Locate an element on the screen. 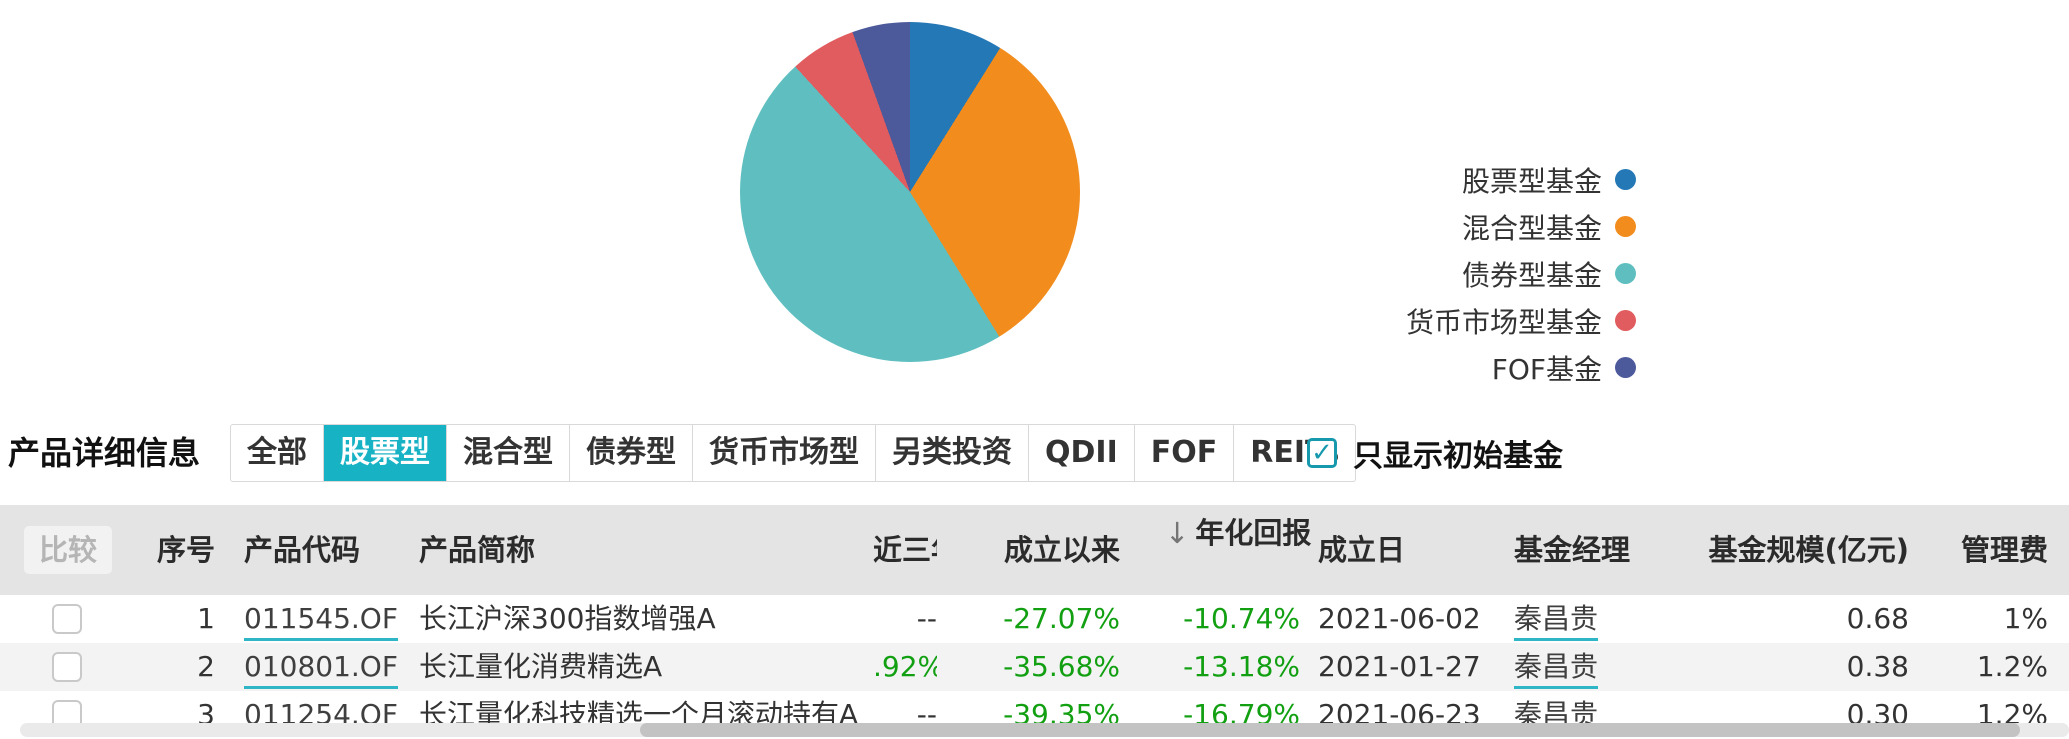 The height and width of the screenshot is (739, 2069). initial-fund-filter: ✓ 只显示初始基金 is located at coordinates (1435, 453).